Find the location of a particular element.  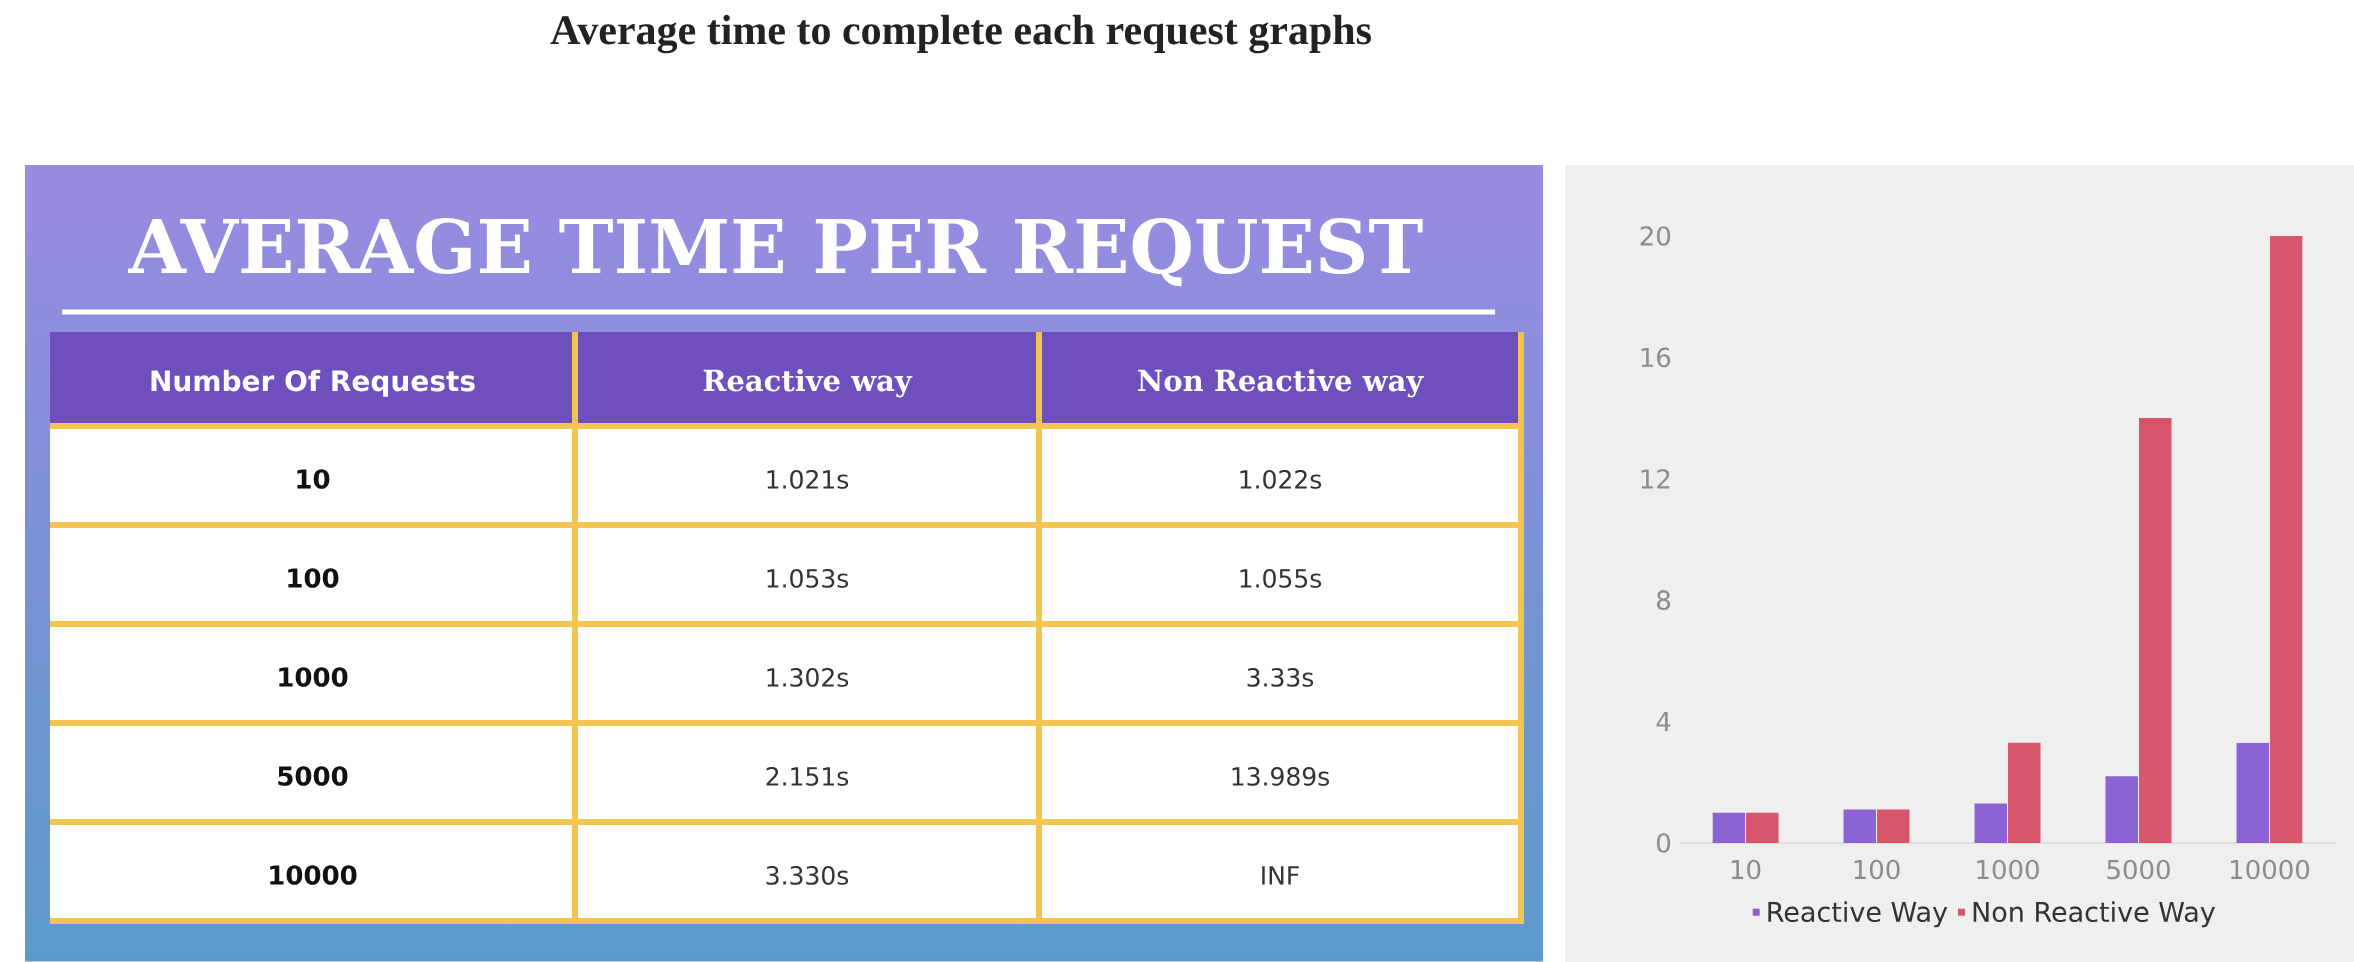

category-label: Number Of Requests is located at coordinates (313, 383).